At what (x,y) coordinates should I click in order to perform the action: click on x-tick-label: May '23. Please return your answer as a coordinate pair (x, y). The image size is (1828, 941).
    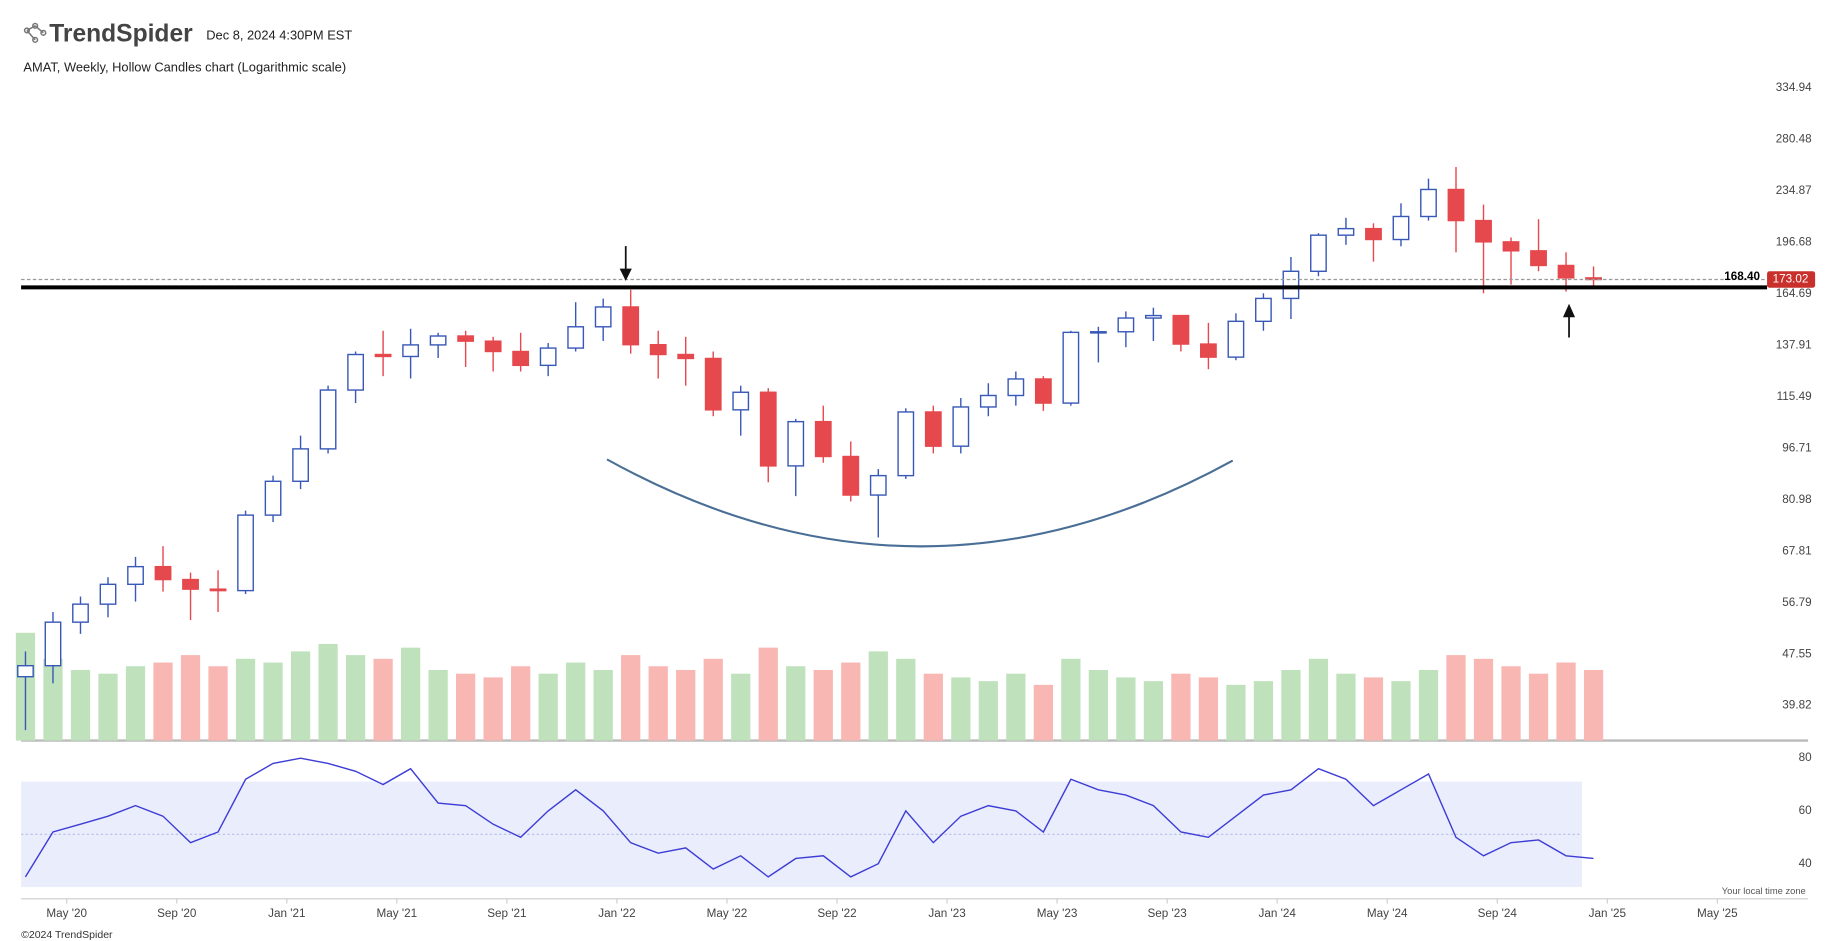
    Looking at the image, I should click on (1057, 913).